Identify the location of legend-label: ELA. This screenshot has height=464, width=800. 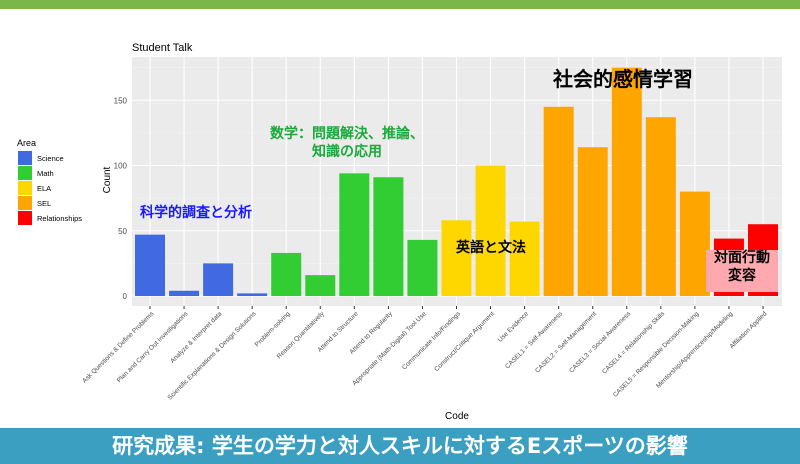
(44, 188).